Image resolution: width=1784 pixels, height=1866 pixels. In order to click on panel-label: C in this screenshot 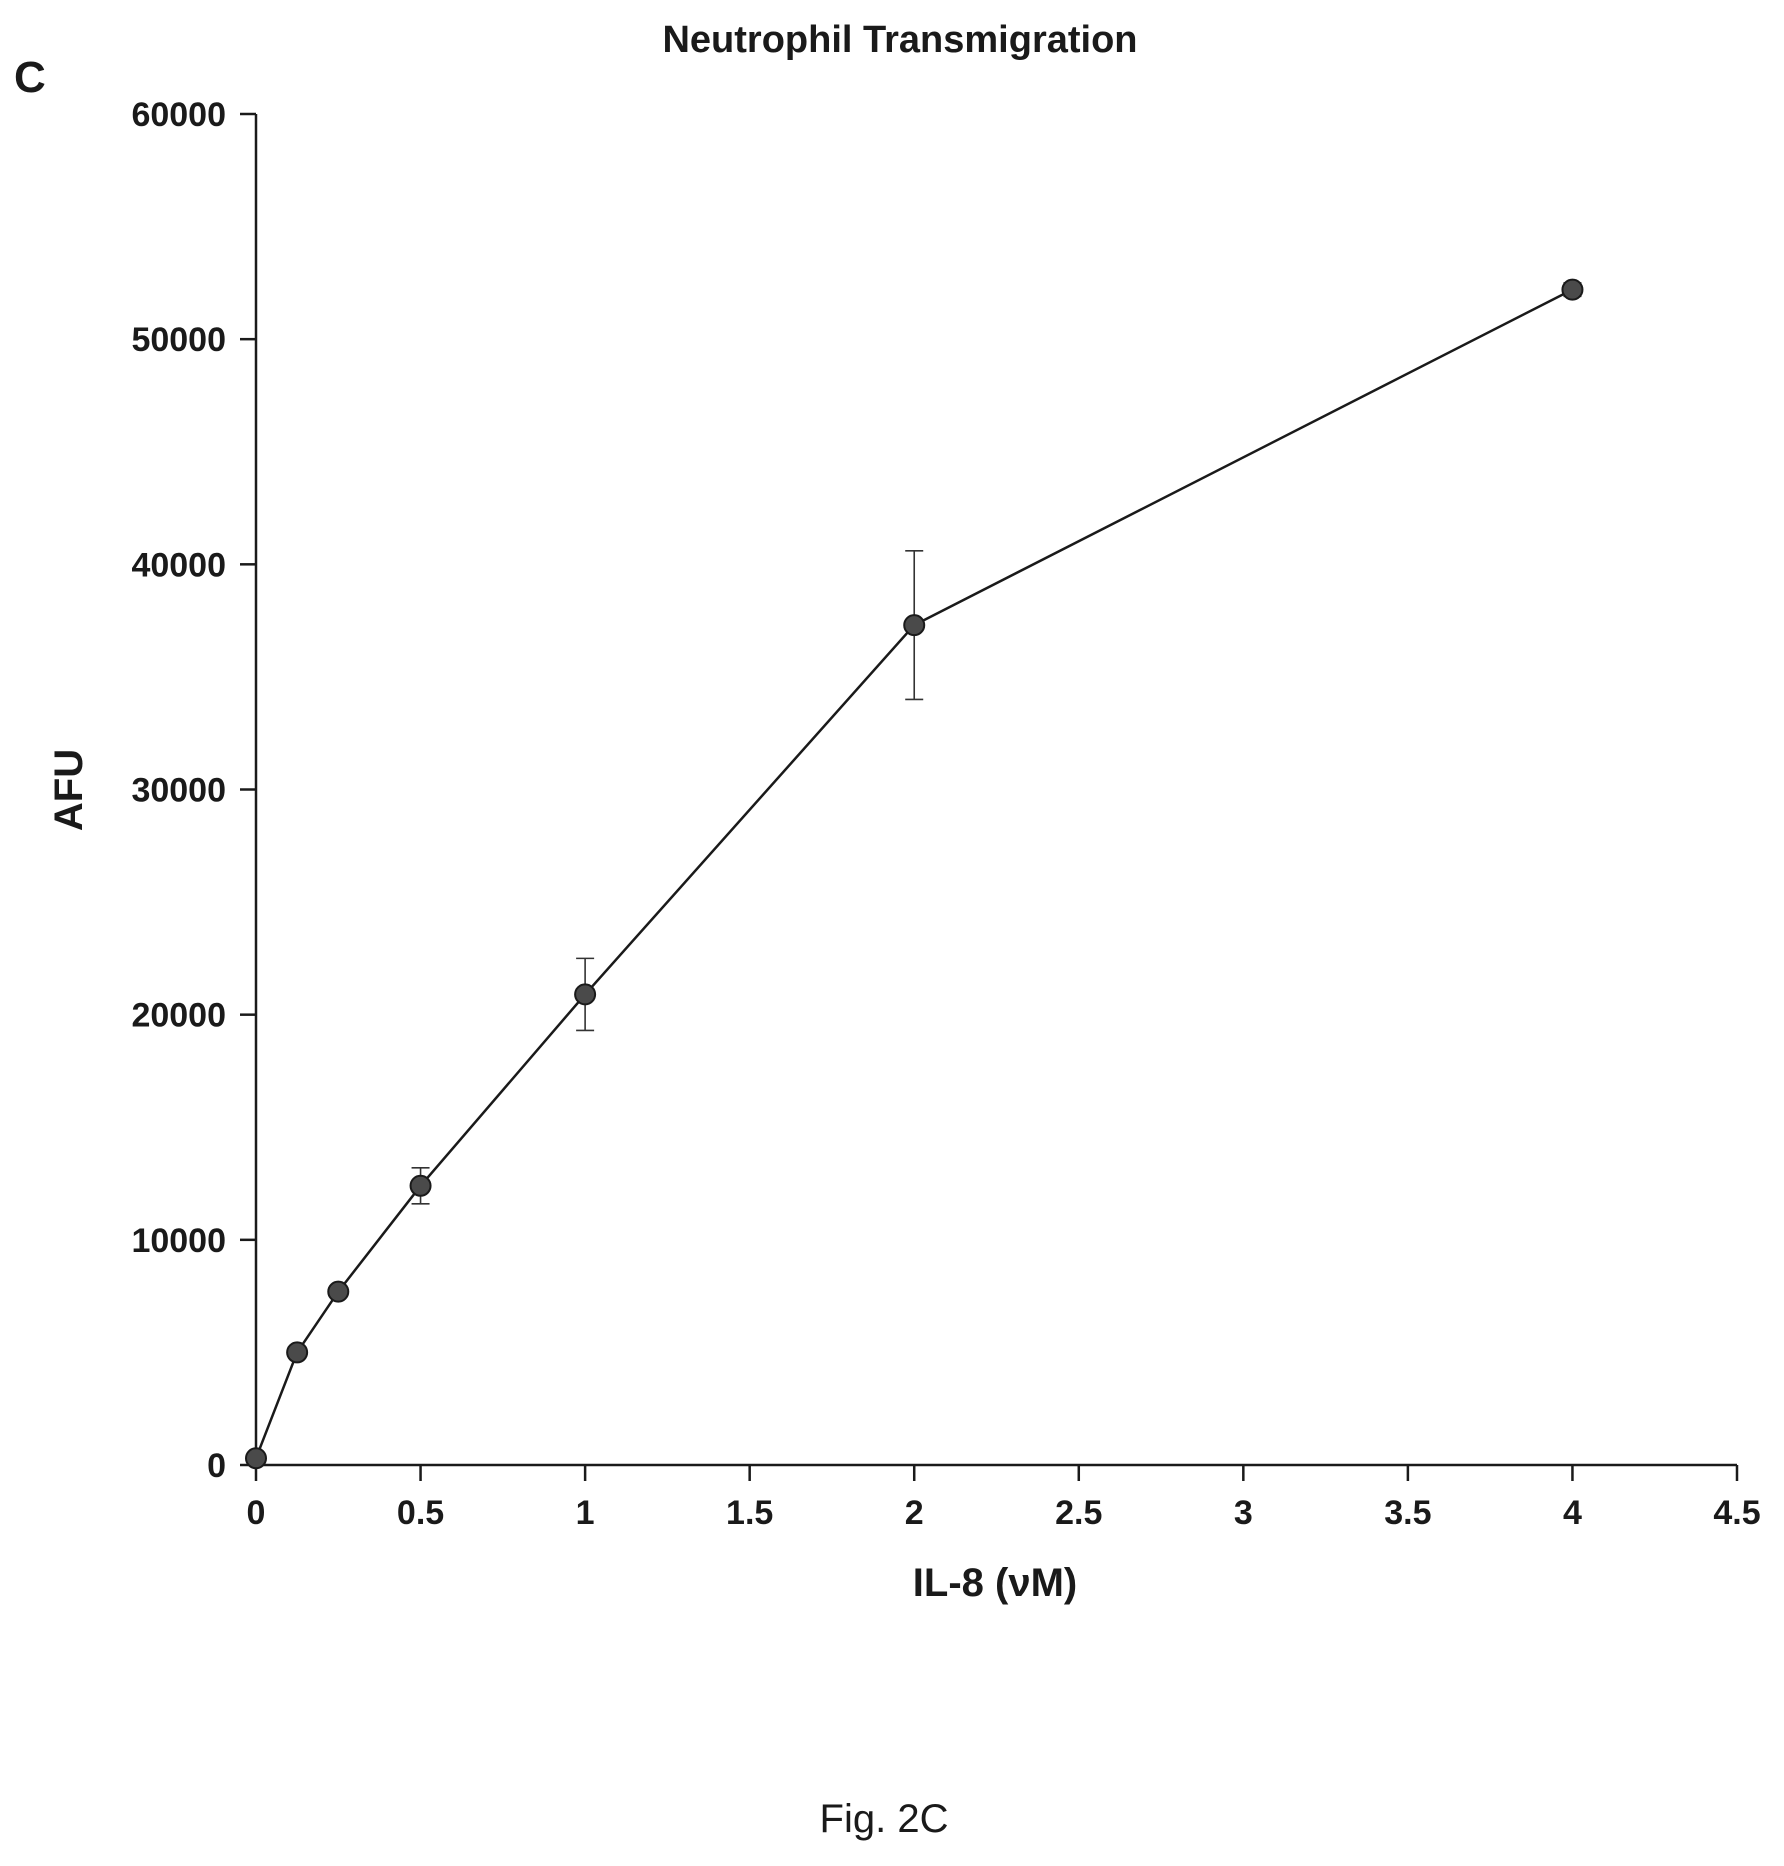, I will do `click(30, 77)`.